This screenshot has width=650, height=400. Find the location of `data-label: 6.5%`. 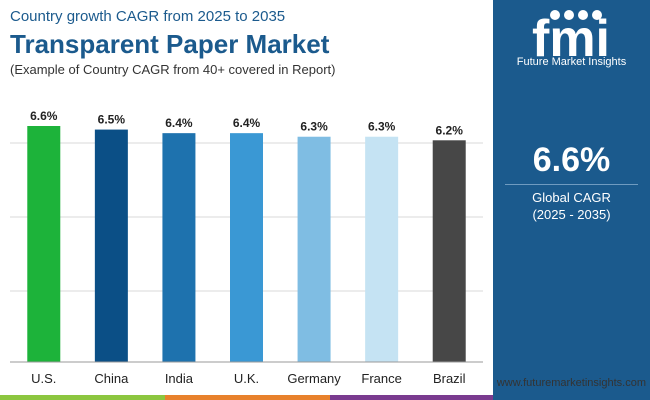

data-label: 6.5% is located at coordinates (112, 120).